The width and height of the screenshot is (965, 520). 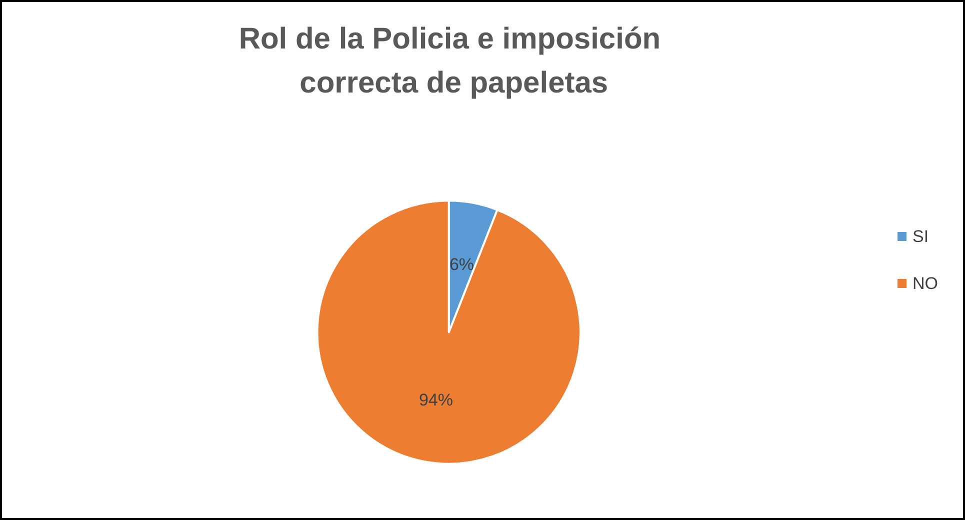 What do you see at coordinates (461, 264) in the screenshot?
I see `data-label: 6%` at bounding box center [461, 264].